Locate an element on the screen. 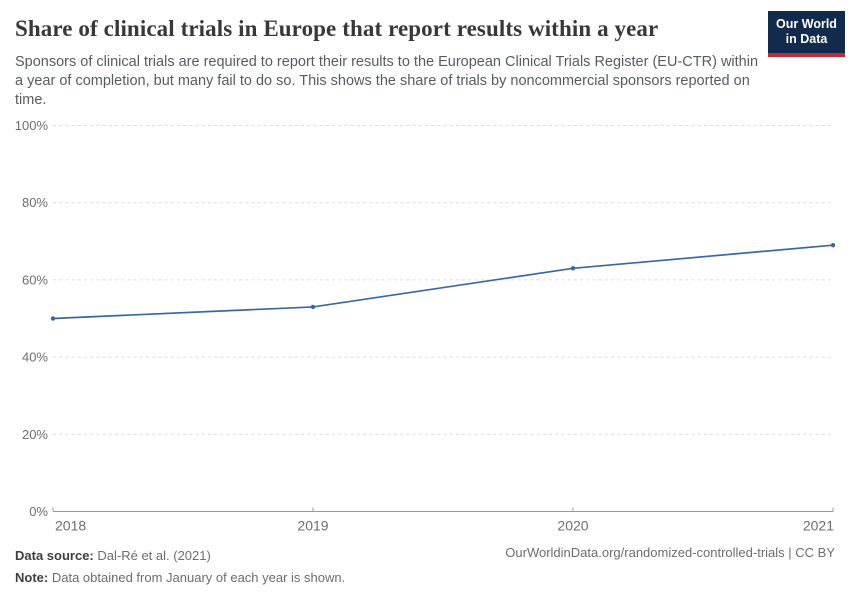 This screenshot has width=850, height=600. data-source-value: Dal-Ré et al. (2021) is located at coordinates (154, 555).